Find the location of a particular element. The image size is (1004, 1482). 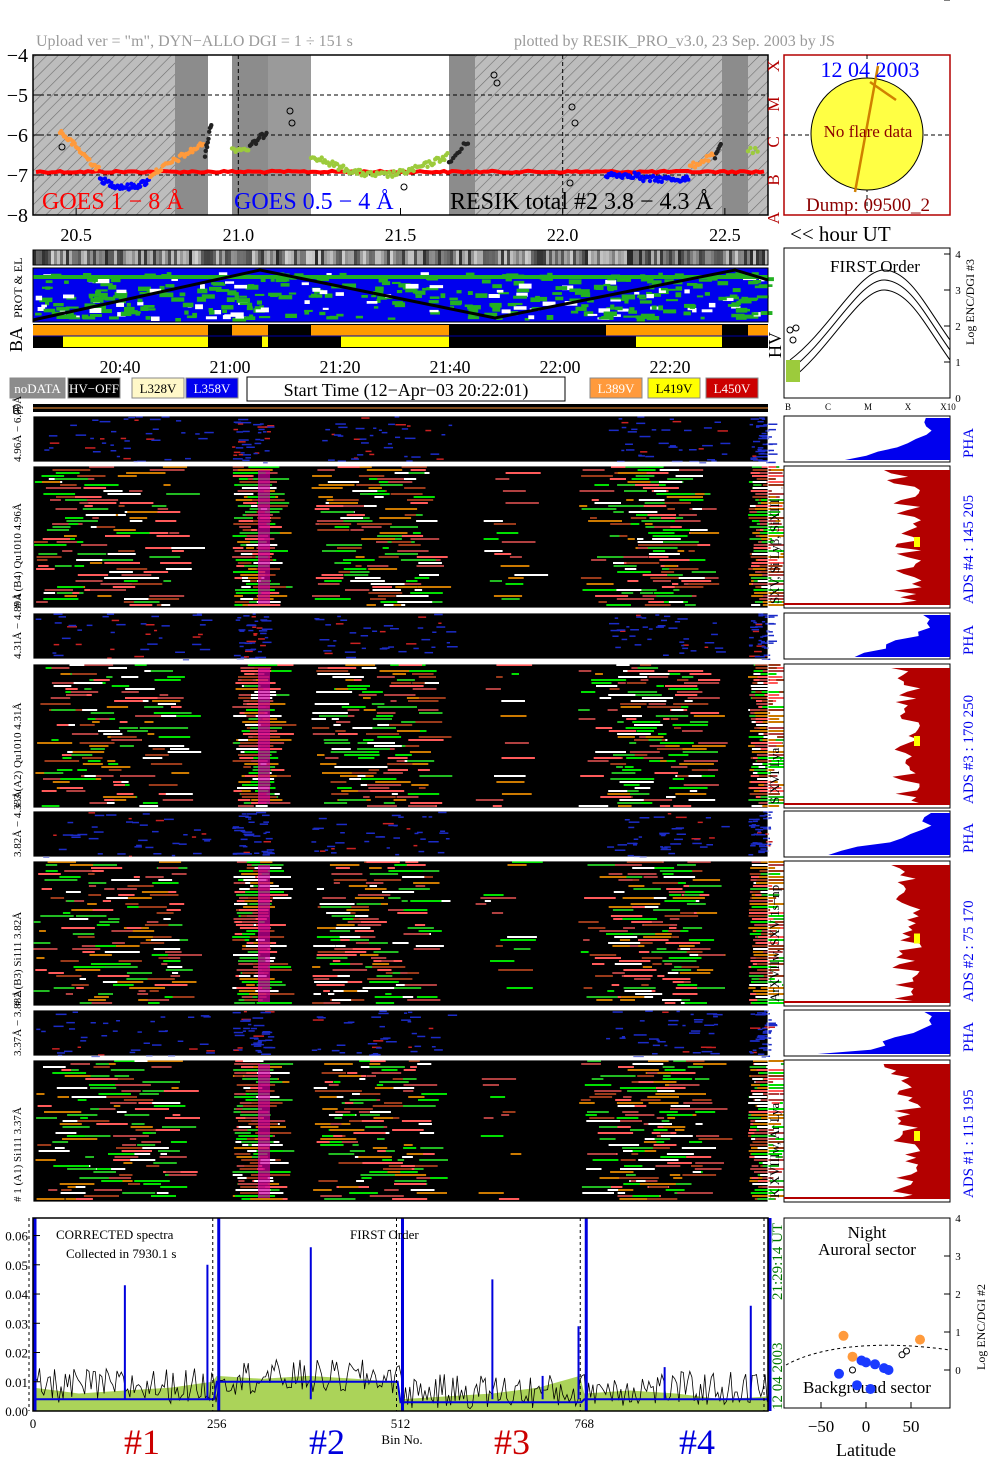

legend-resik: RESIK total #2 3.8 − 4.3 Å is located at coordinates (582, 202).